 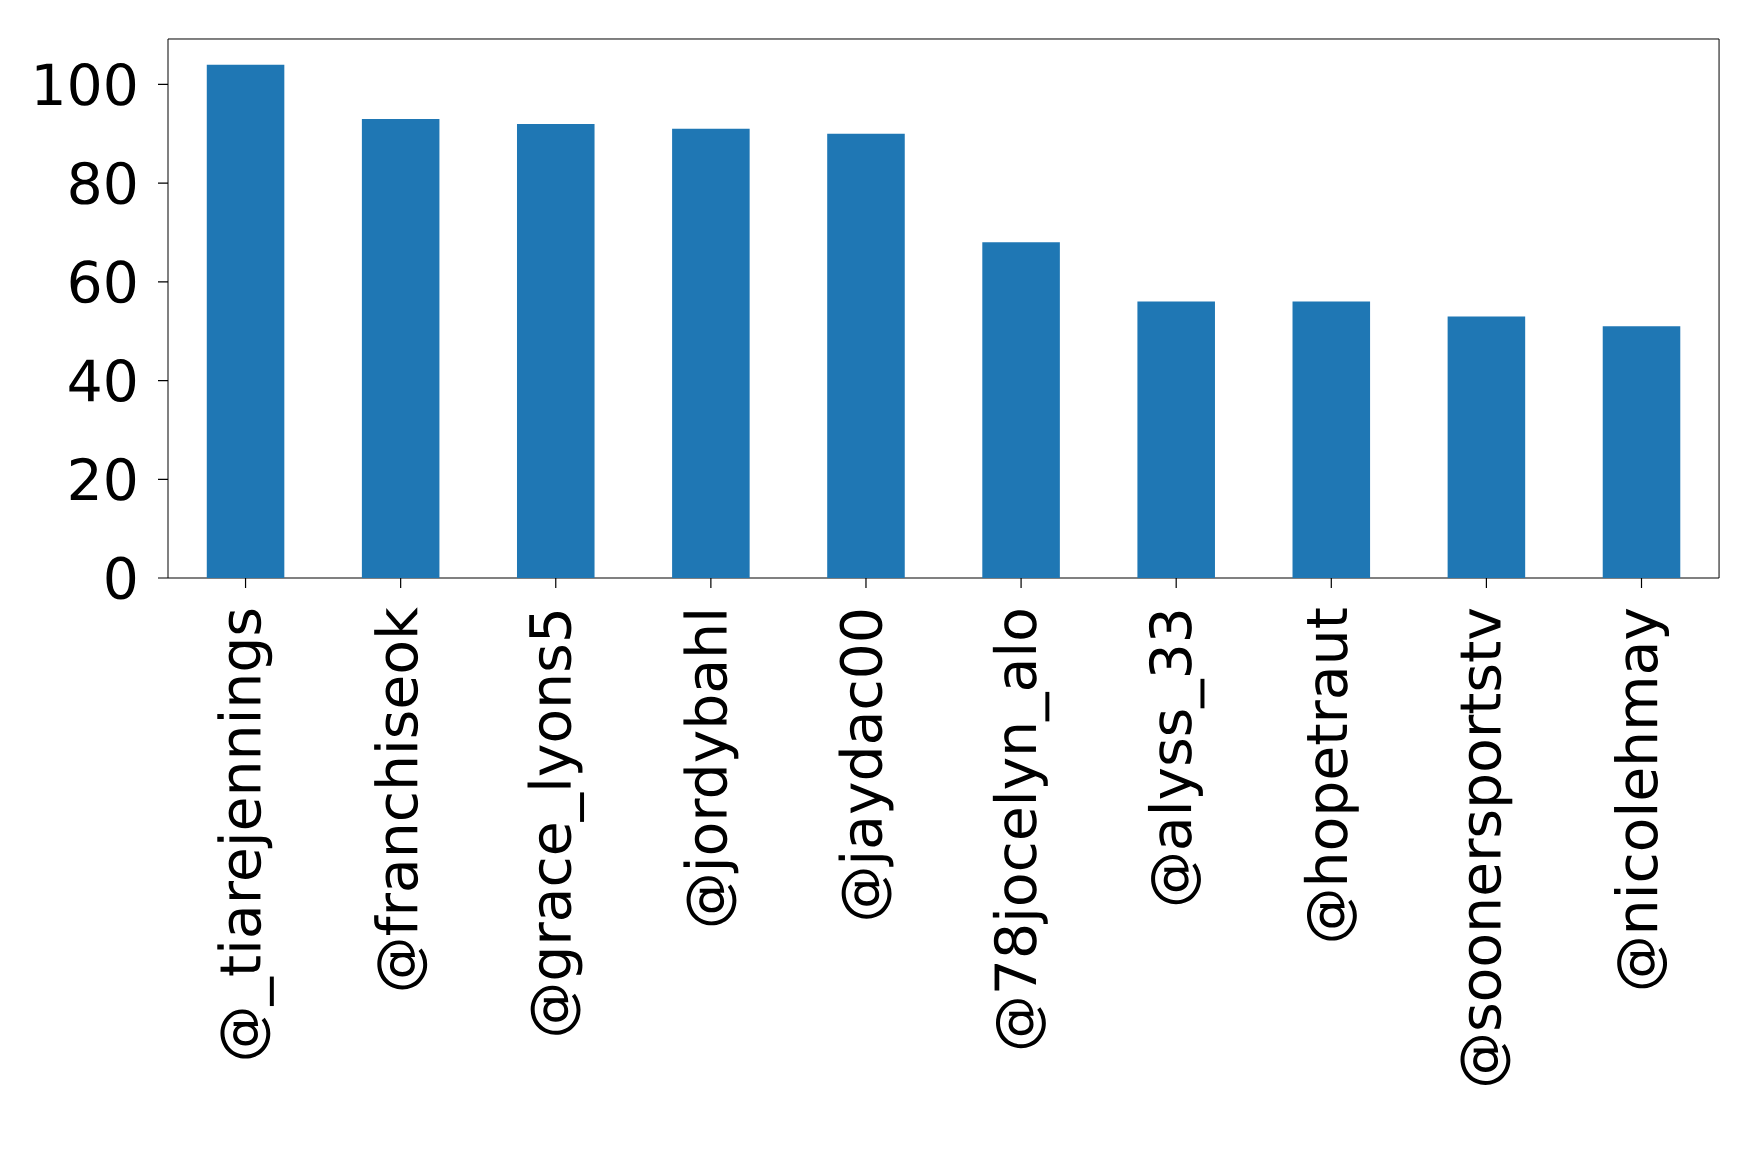 I want to click on y-tick-label: 100, so click(x=86, y=84).